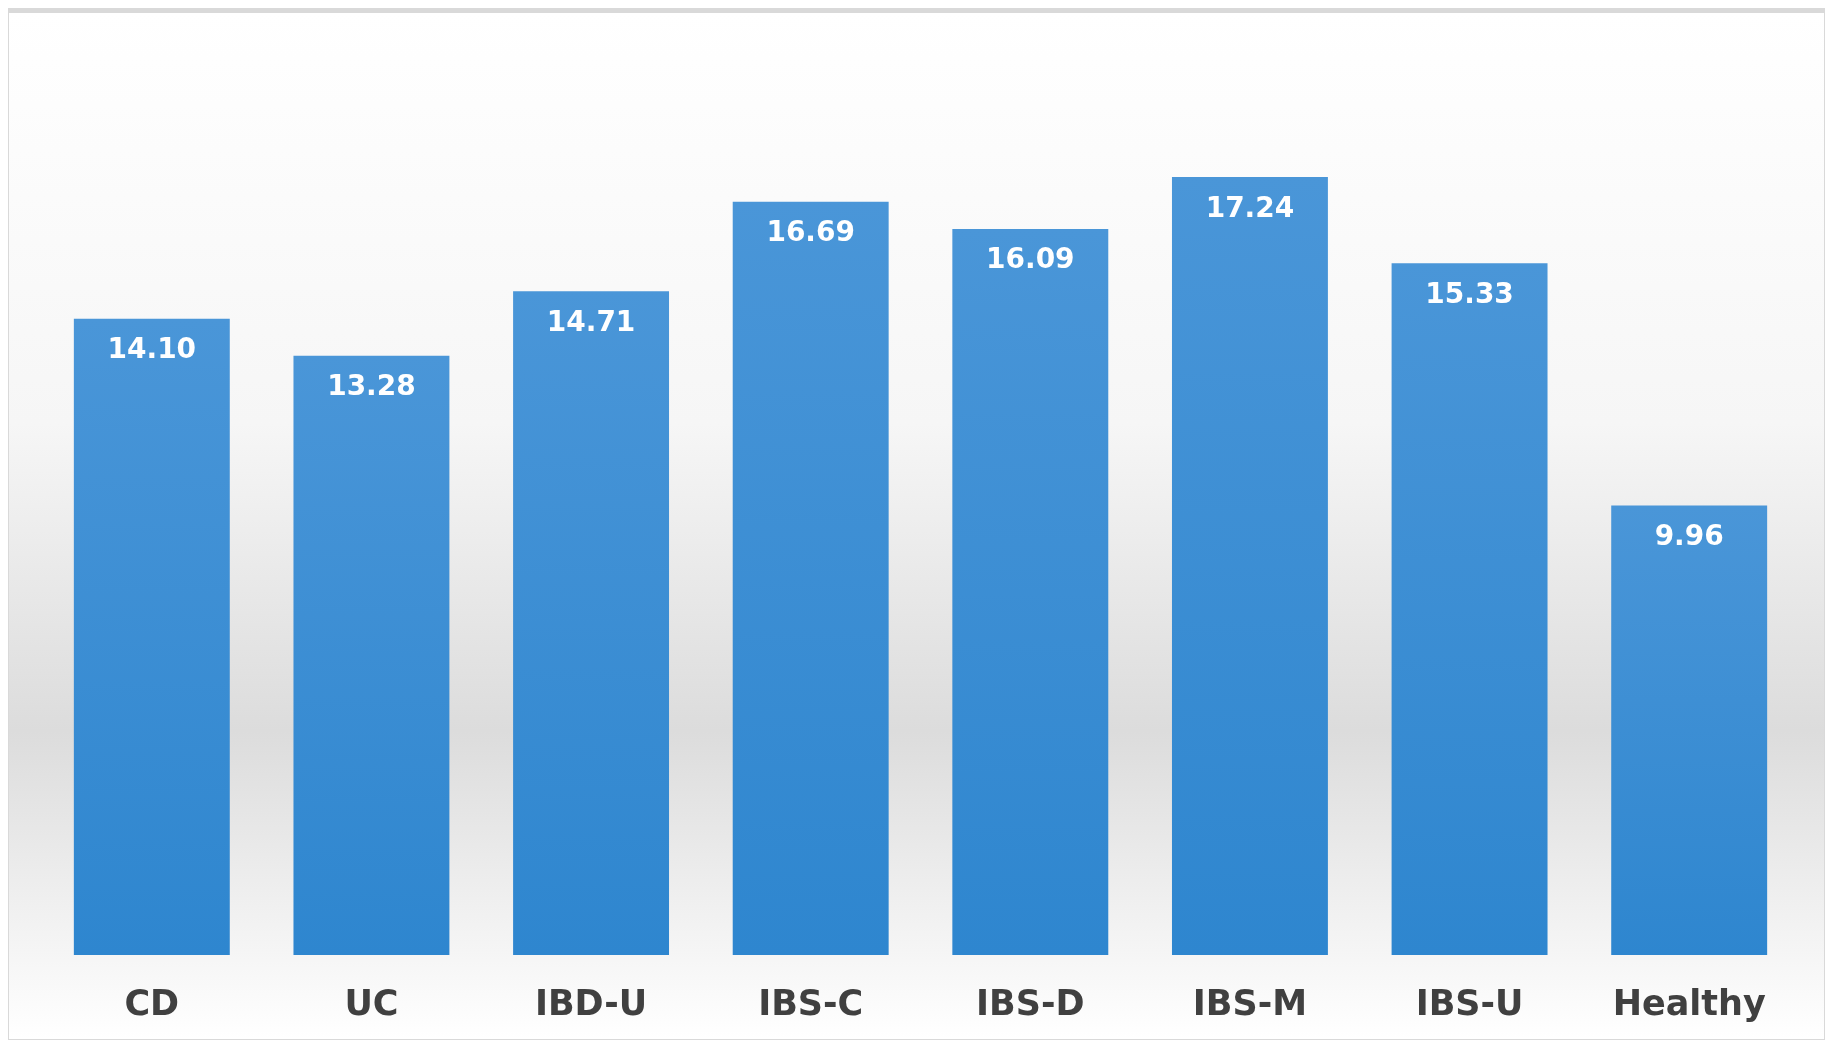 Image resolution: width=1835 pixels, height=1048 pixels. What do you see at coordinates (1250, 207) in the screenshot?
I see `data-label: 17.24` at bounding box center [1250, 207].